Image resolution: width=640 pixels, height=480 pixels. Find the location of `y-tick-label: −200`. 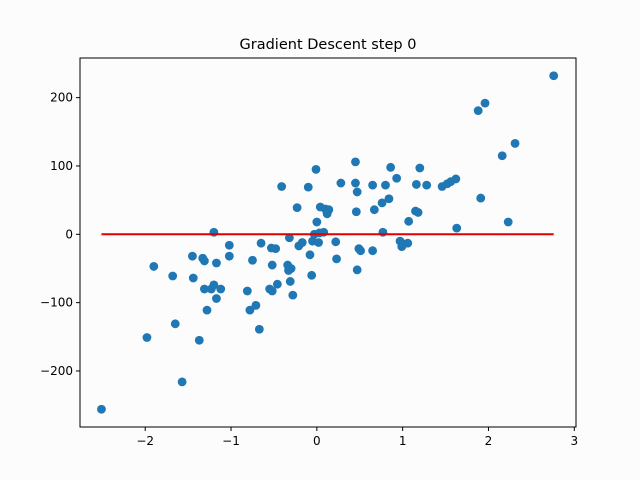

y-tick-label: −200 is located at coordinates (56, 371).